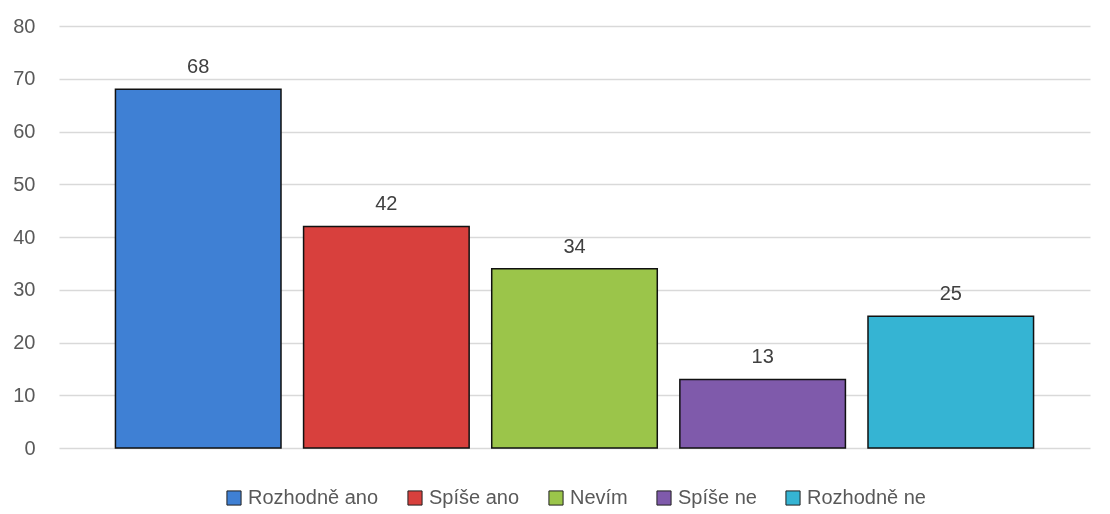 The height and width of the screenshot is (514, 1110). What do you see at coordinates (474, 497) in the screenshot?
I see `legend-label: Spíše ano` at bounding box center [474, 497].